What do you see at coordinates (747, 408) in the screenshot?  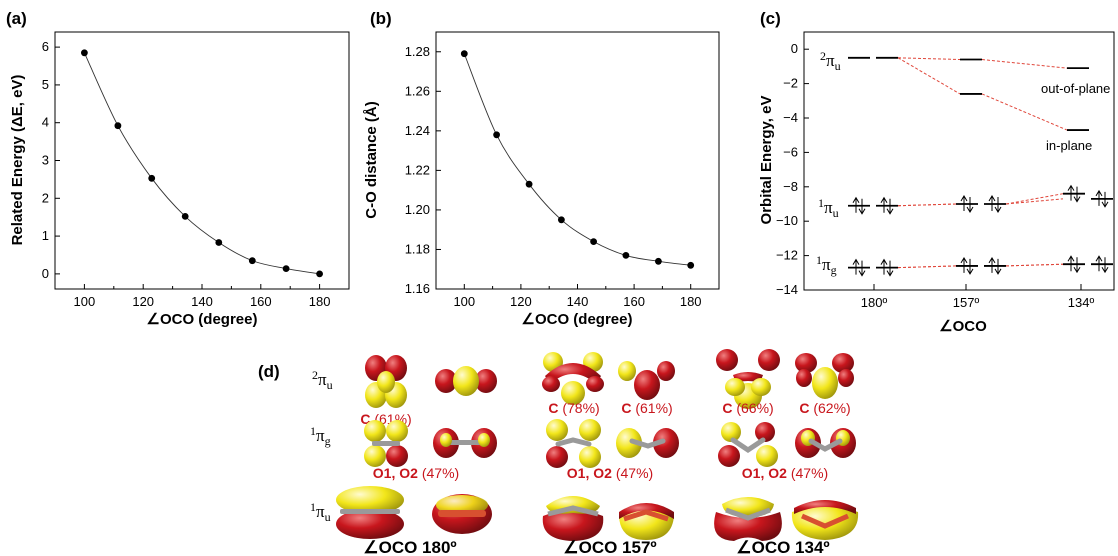 I see `contribution-2pu-134-front: C (66%)` at bounding box center [747, 408].